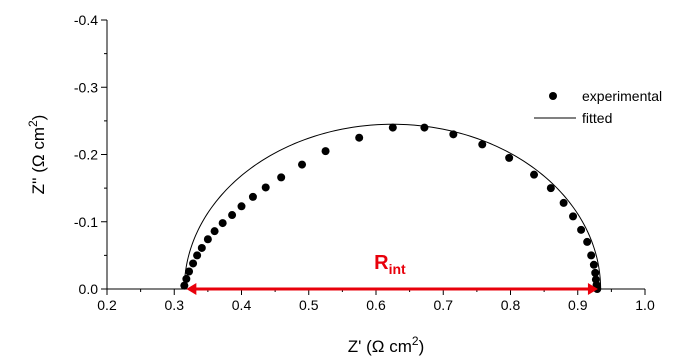  Describe the element at coordinates (309, 305) in the screenshot. I see `x-tick-label: 0.5` at that location.